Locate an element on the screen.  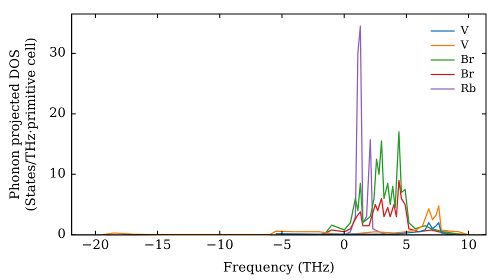
y-tick-label: 0 is located at coordinates (61, 234).